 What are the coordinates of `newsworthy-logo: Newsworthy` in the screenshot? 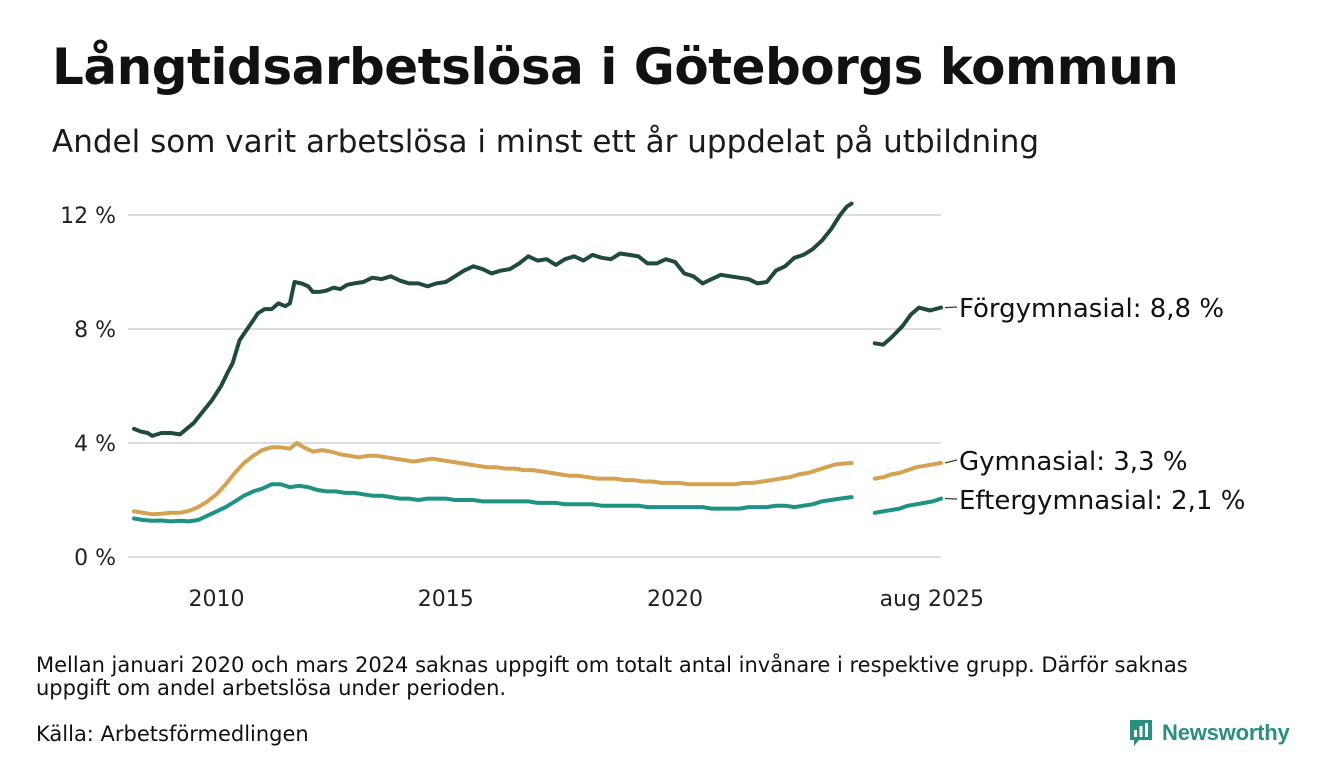 It's located at (1209, 733).